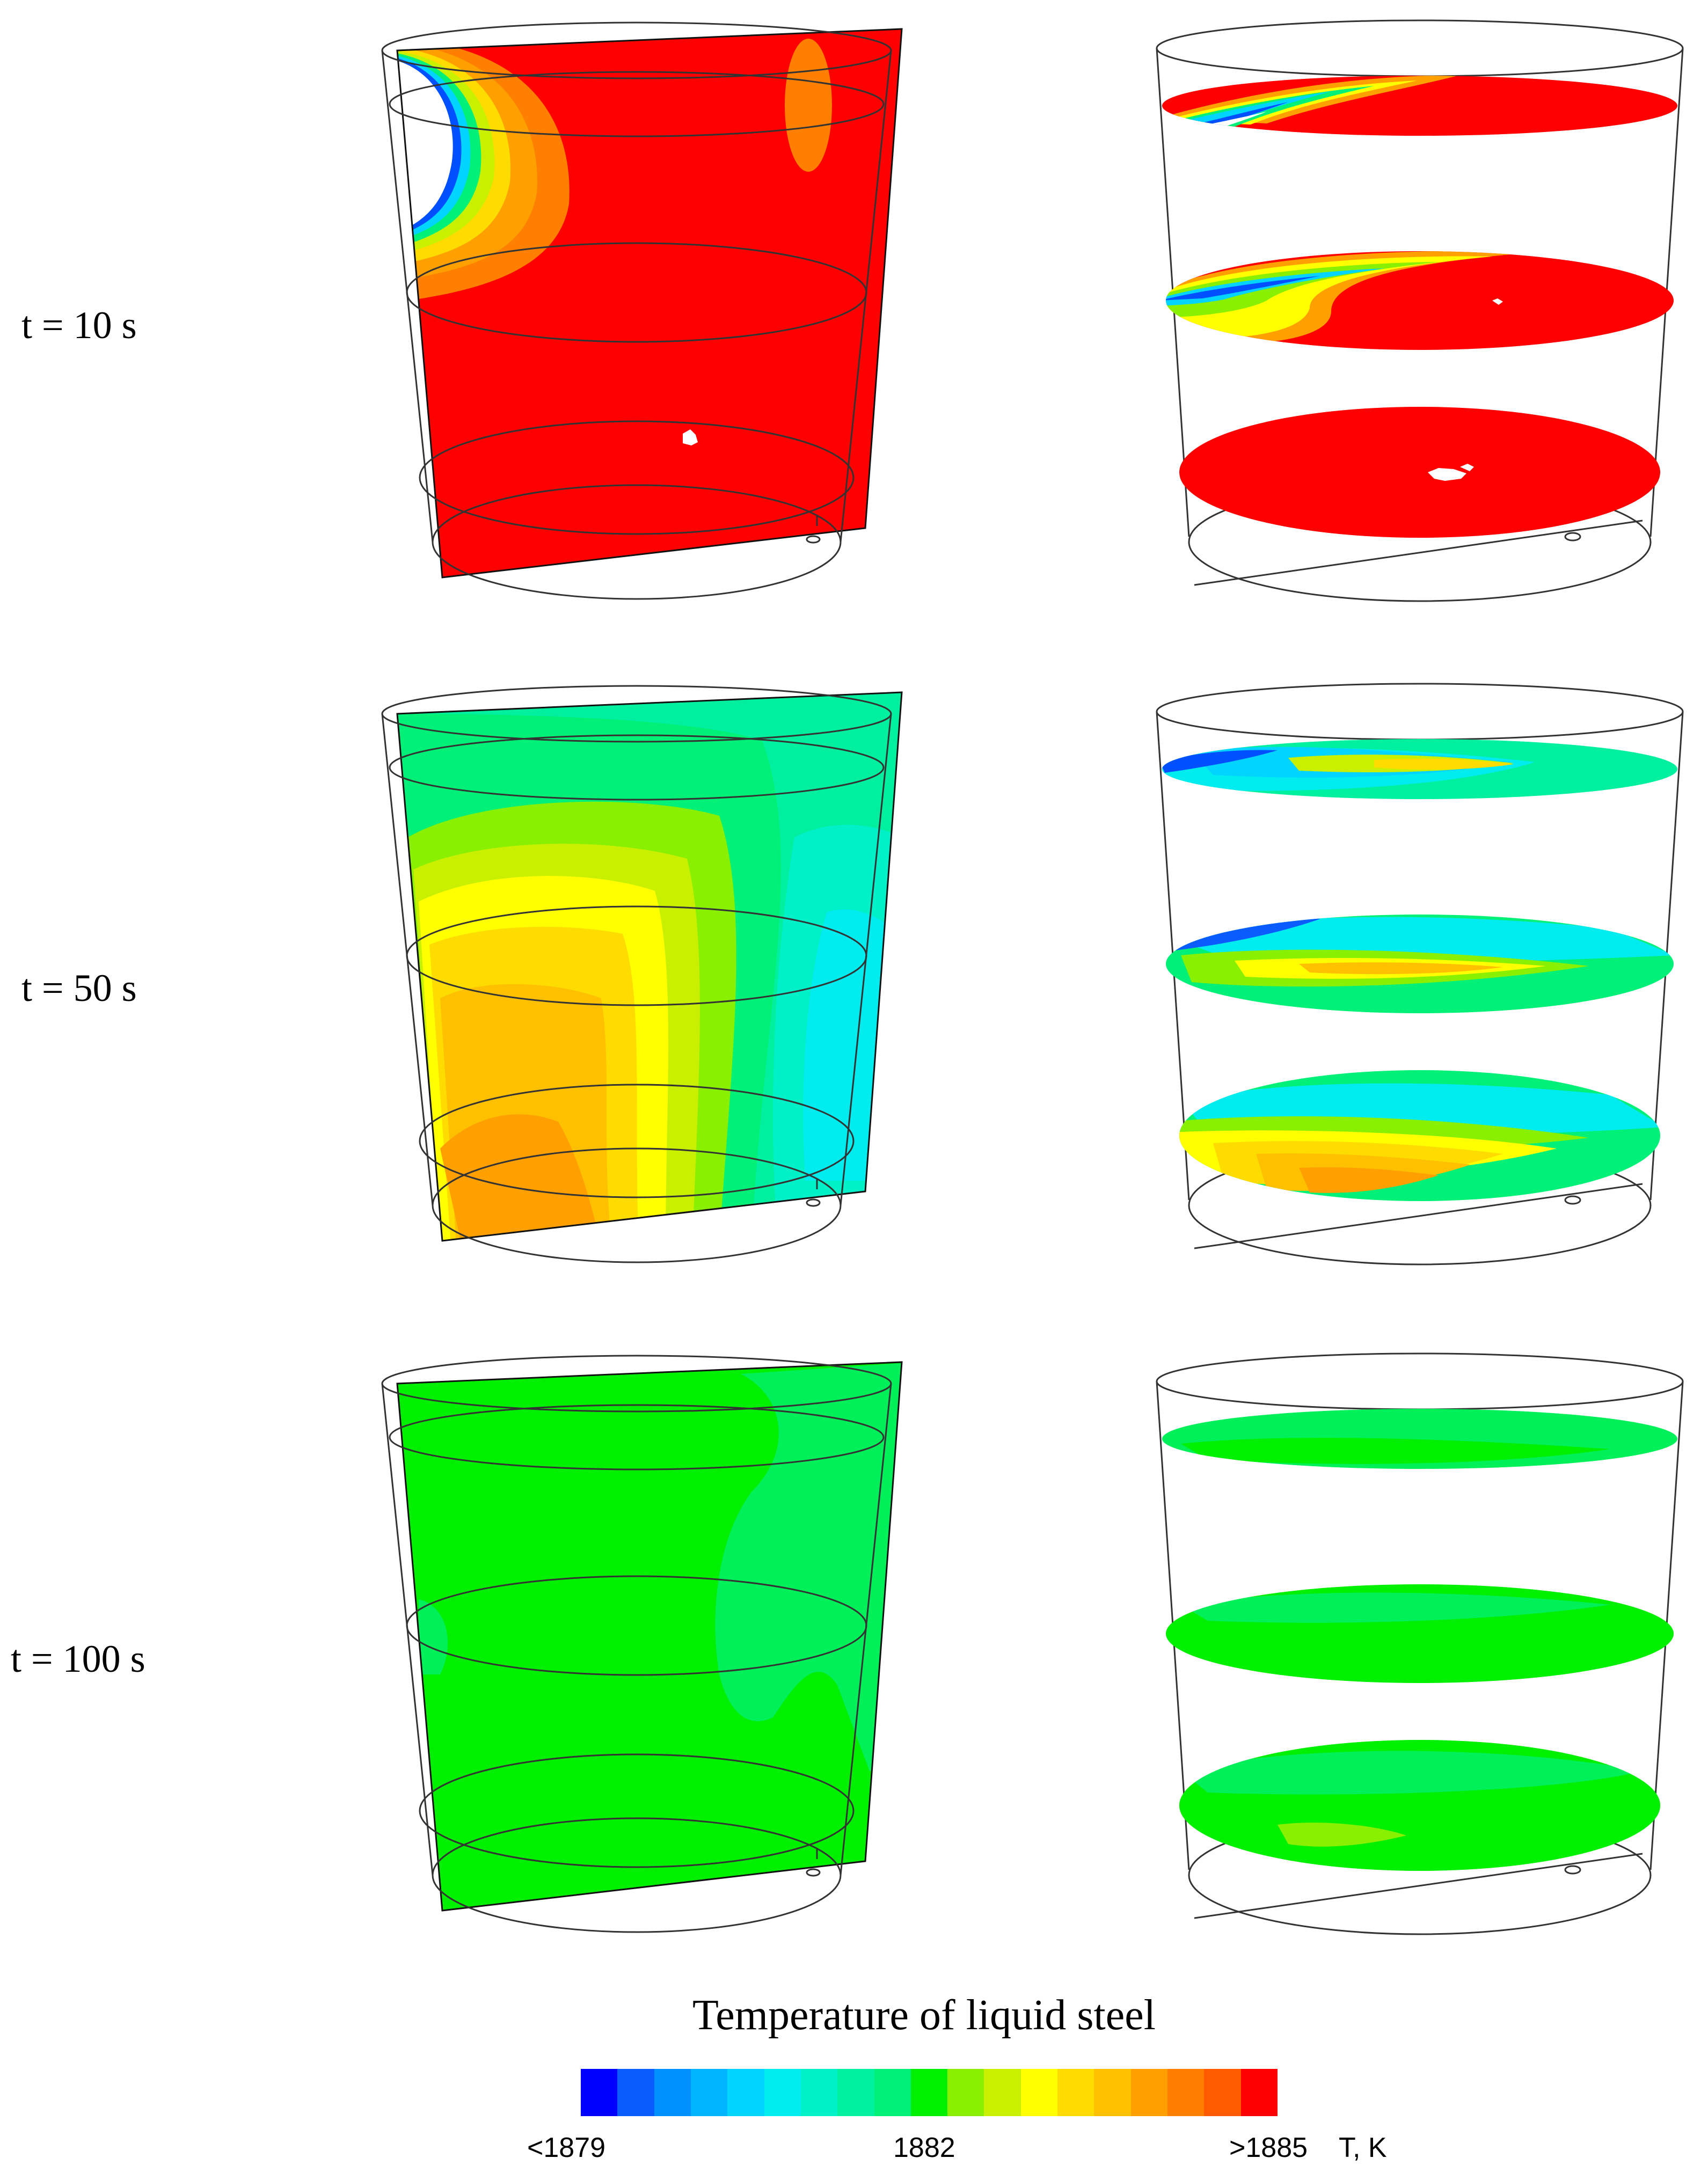 This screenshot has width=1708, height=2180. I want to click on ladle-outline-left-t10, so click(636, 310).